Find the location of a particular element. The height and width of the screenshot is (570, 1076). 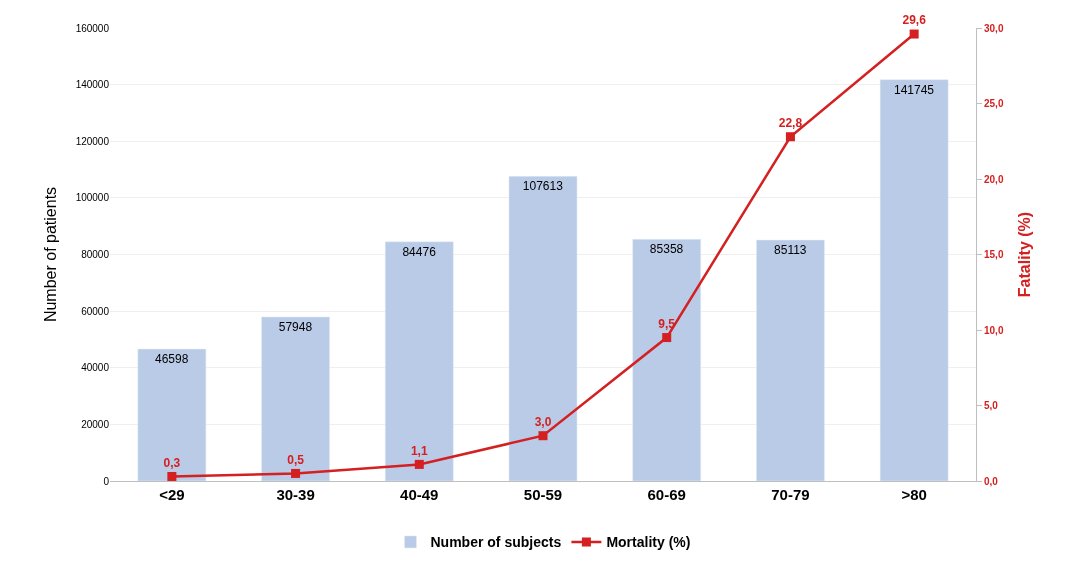

y2-tick-label: 0,0 is located at coordinates (991, 481).